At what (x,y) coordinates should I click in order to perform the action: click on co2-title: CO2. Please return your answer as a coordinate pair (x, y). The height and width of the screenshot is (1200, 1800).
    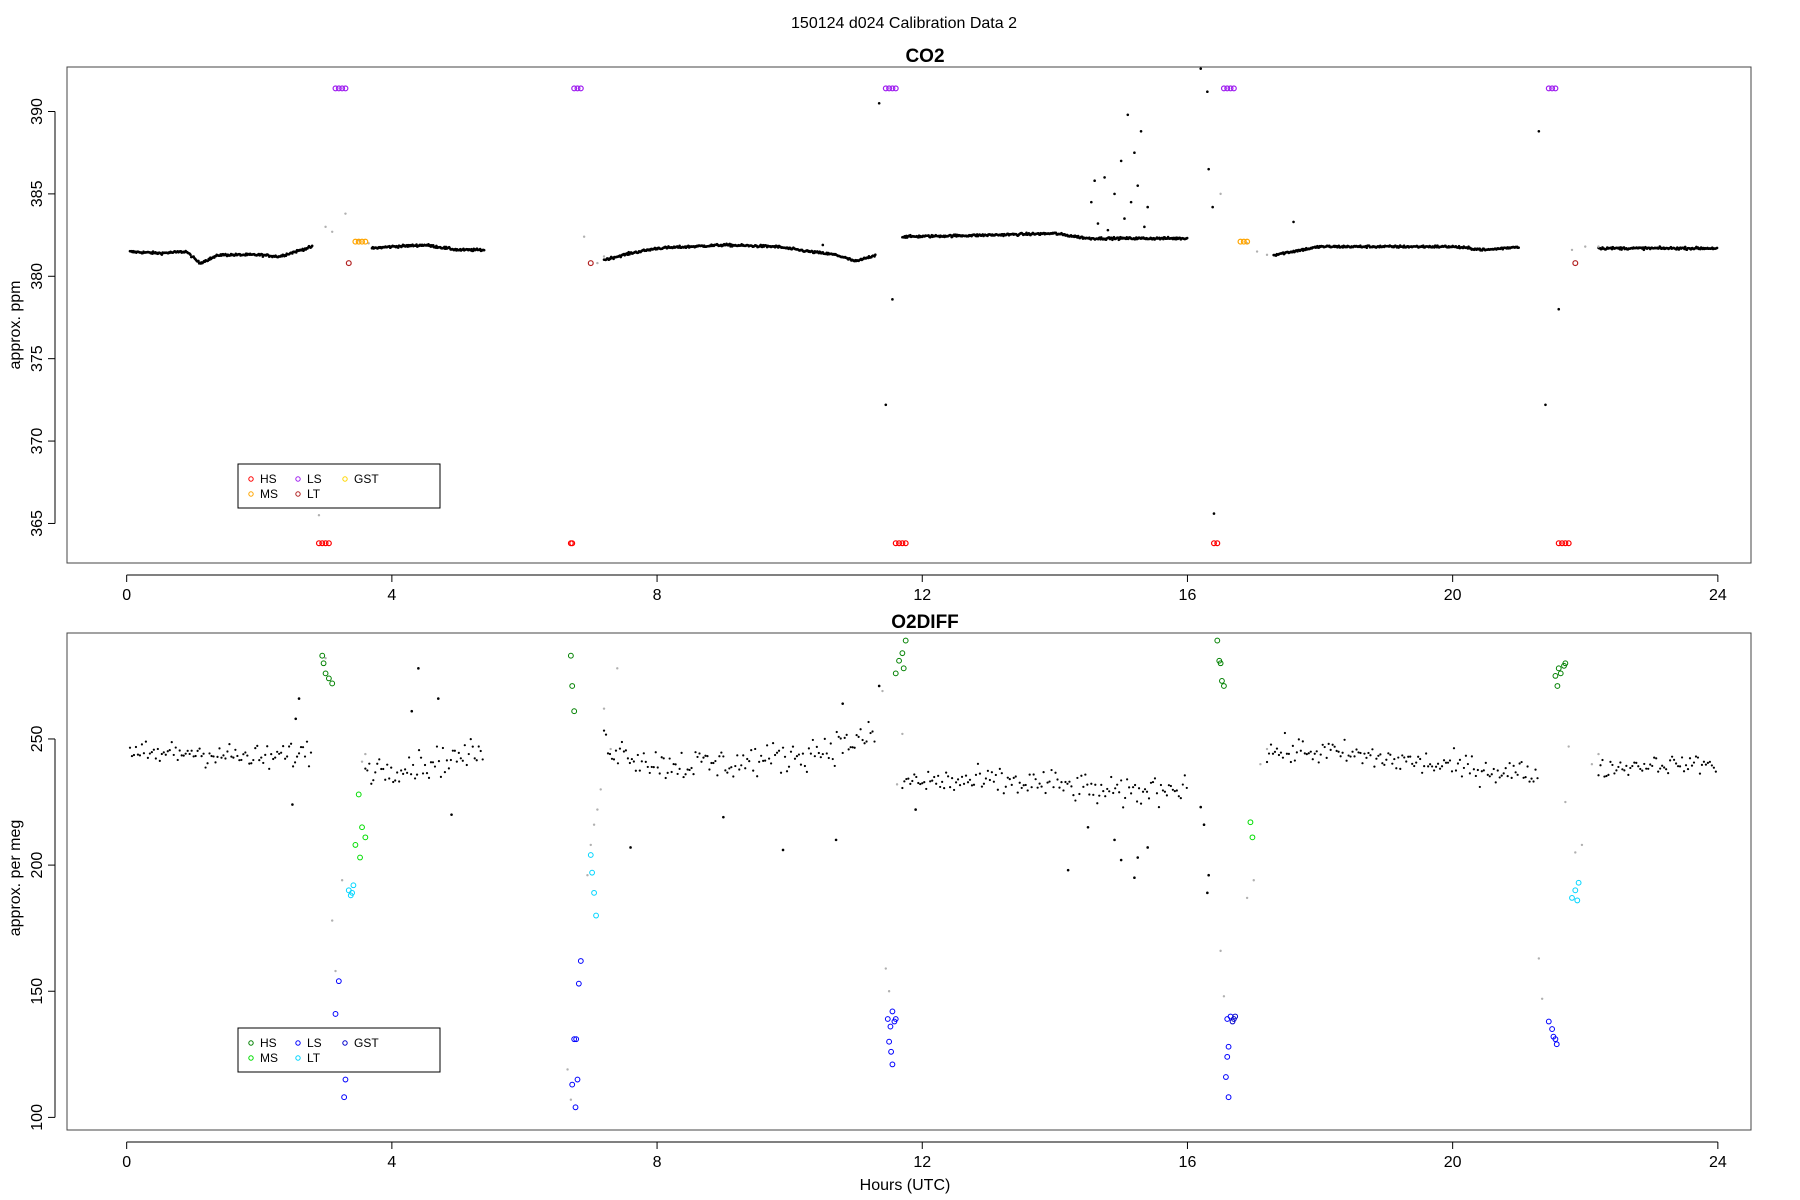
    Looking at the image, I should click on (924, 56).